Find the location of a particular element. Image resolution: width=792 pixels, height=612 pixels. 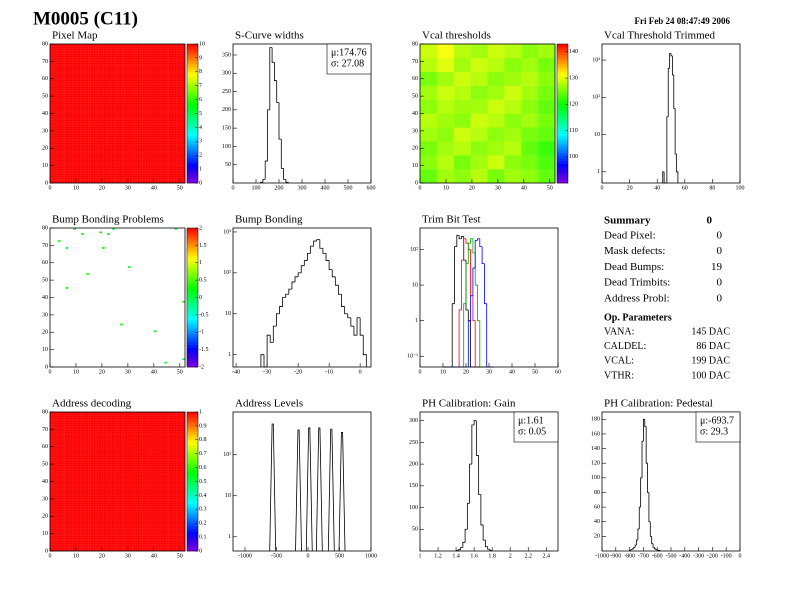

colorbar-label: 0 is located at coordinates (200, 183).